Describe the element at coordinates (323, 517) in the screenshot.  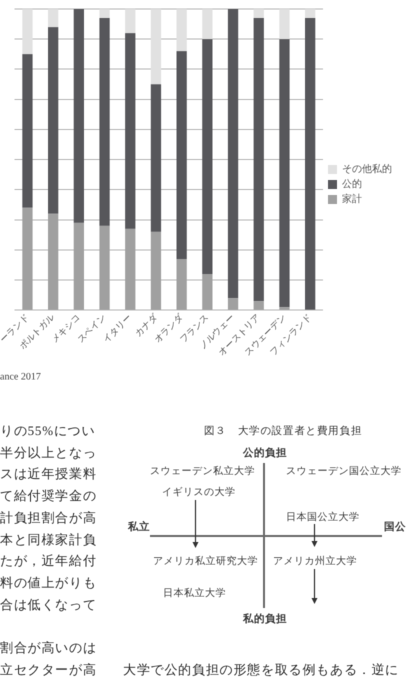
I see `text: 日本国公立大学` at that location.